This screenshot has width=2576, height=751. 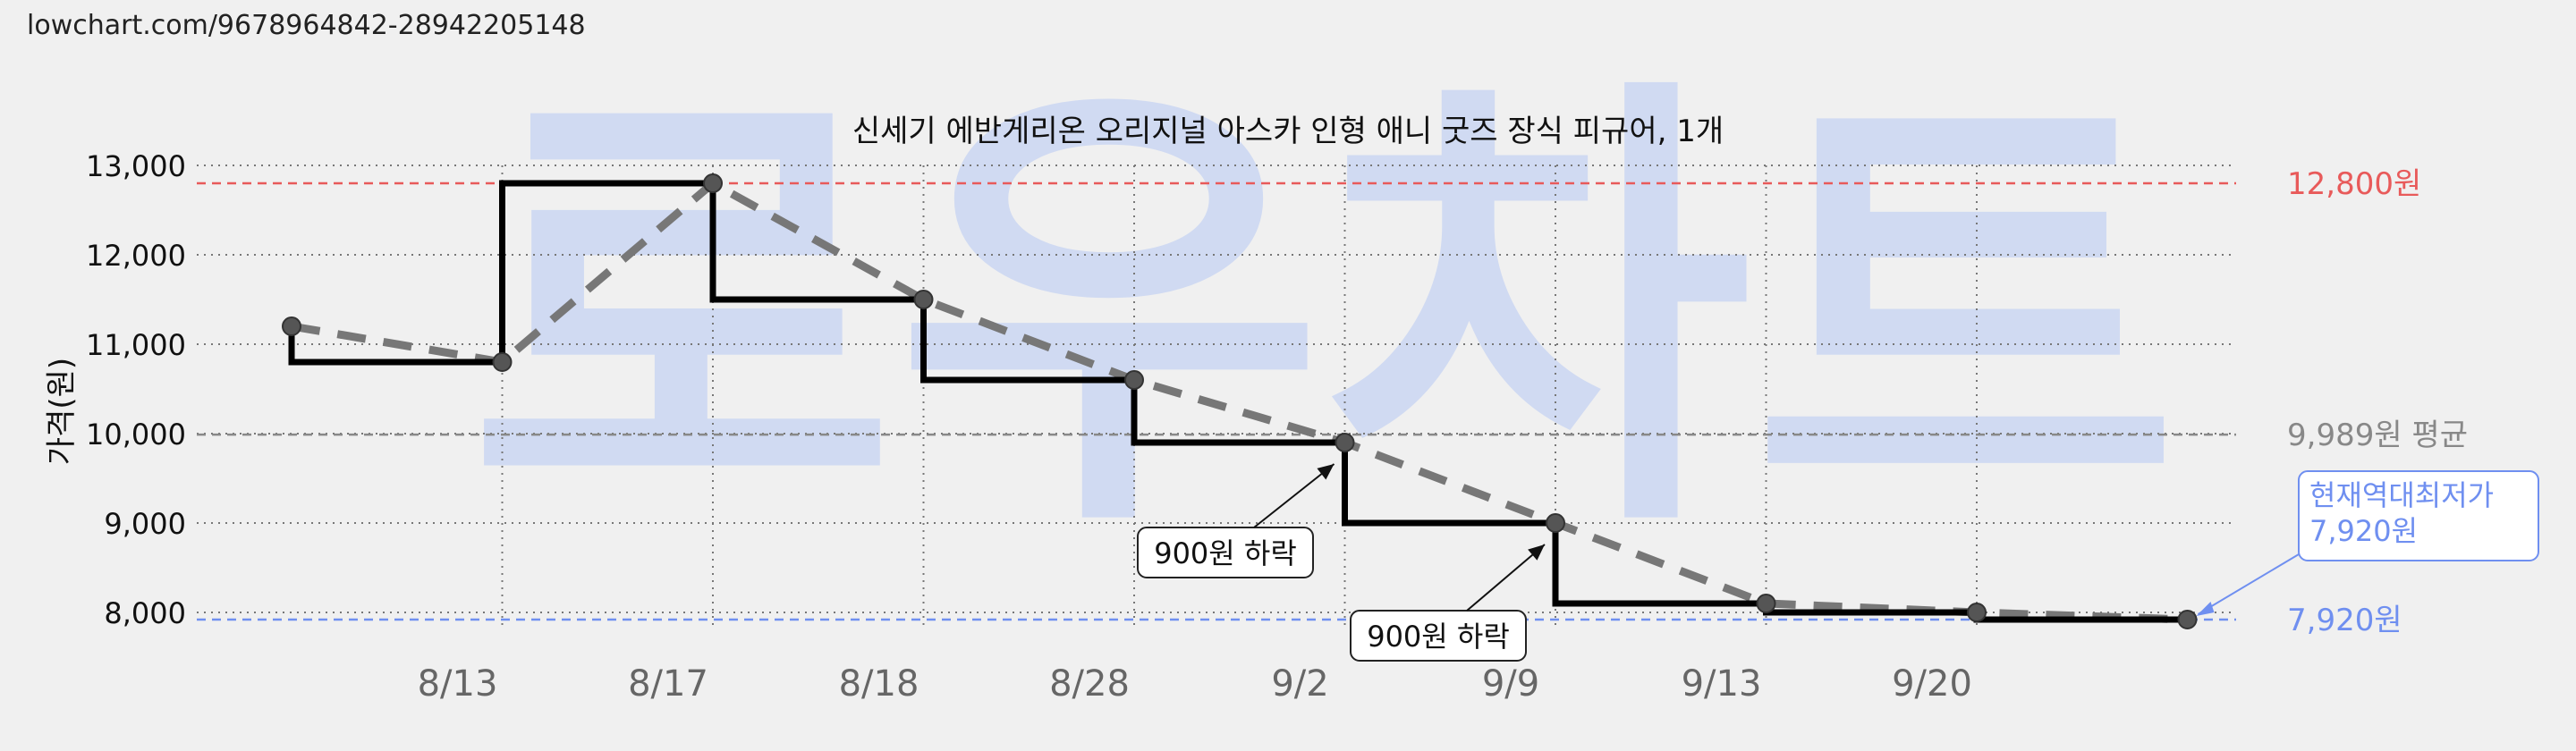 I want to click on current-low-title: 현재역대최저가, so click(x=2401, y=495).